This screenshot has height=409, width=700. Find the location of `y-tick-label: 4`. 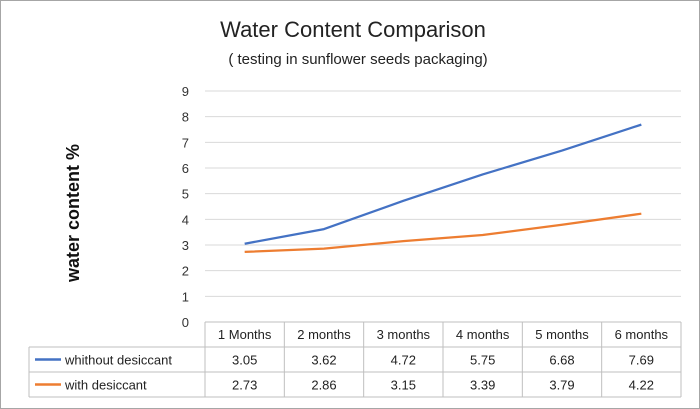

y-tick-label: 4 is located at coordinates (185, 219).